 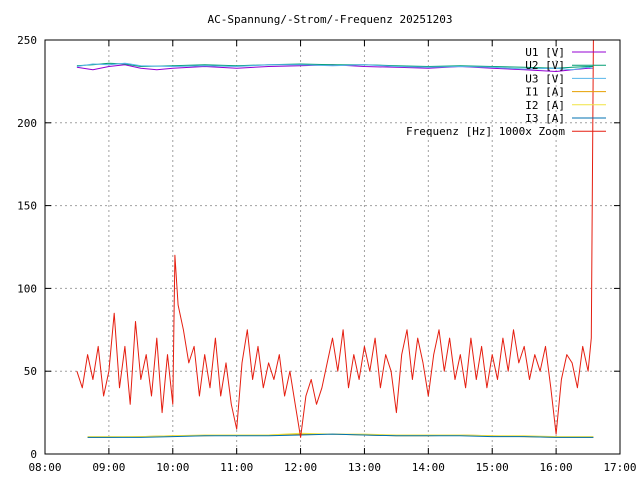 What do you see at coordinates (492, 467) in the screenshot?
I see `x-tick-label: 15:00` at bounding box center [492, 467].